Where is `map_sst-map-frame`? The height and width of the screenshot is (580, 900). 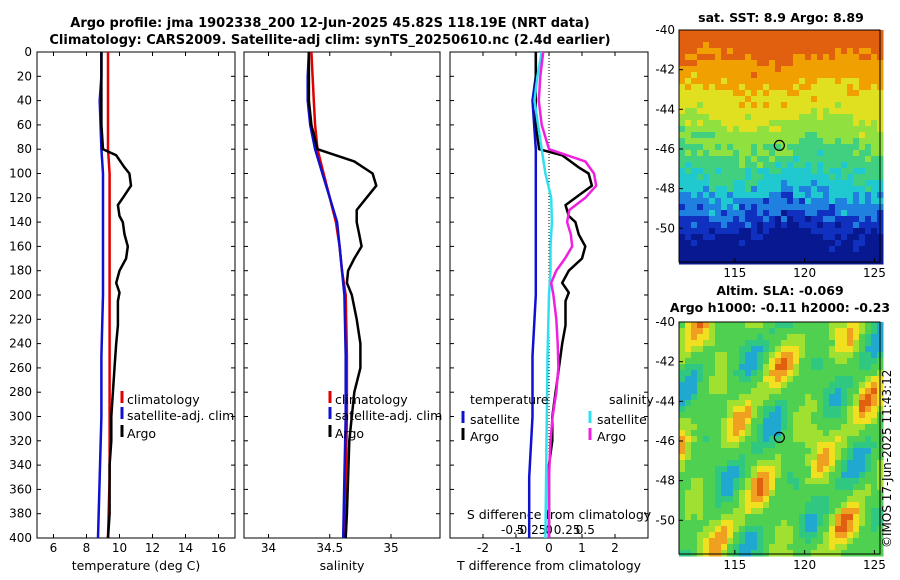 map_sst-map-frame is located at coordinates (779, 146).